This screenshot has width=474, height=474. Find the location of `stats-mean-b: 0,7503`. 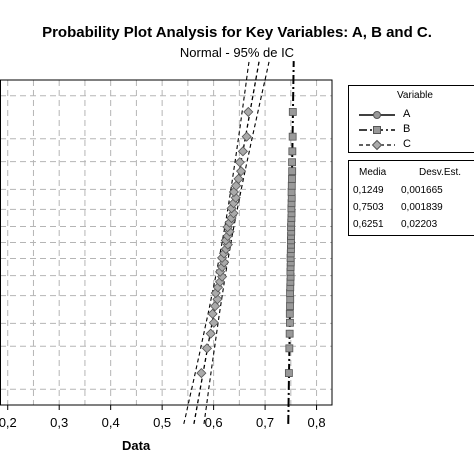

stats-mean-b: 0,7503 is located at coordinates (368, 207).